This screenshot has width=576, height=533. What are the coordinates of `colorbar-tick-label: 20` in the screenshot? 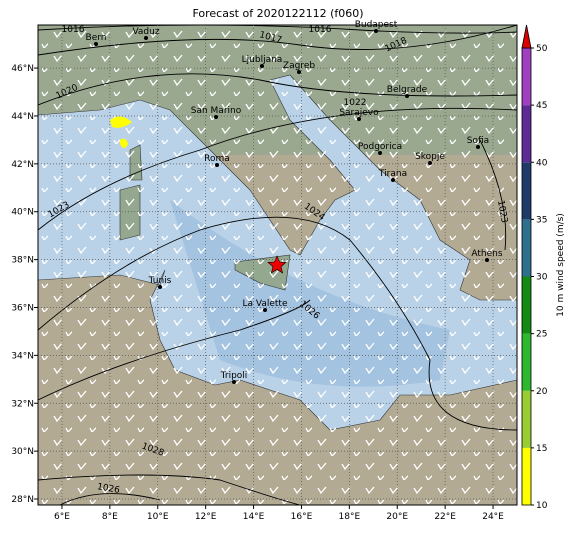 It's located at (542, 392).